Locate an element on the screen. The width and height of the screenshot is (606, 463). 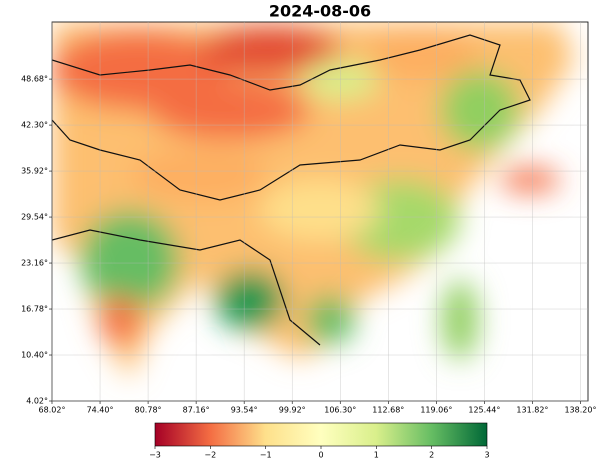
x-tick-label: 74.40° is located at coordinates (100, 410).